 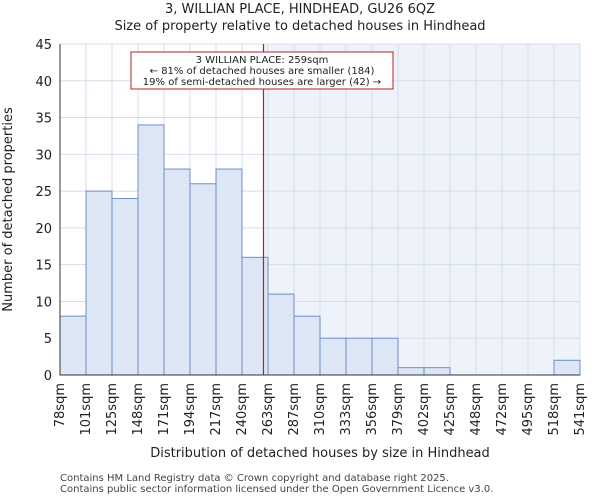 What do you see at coordinates (48, 339) in the screenshot?
I see `y-tick-label: 5` at bounding box center [48, 339].